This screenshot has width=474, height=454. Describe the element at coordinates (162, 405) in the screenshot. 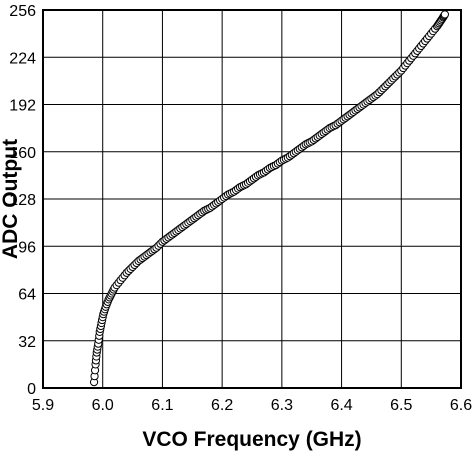

I see `x-tick-label: 6.1` at that location.